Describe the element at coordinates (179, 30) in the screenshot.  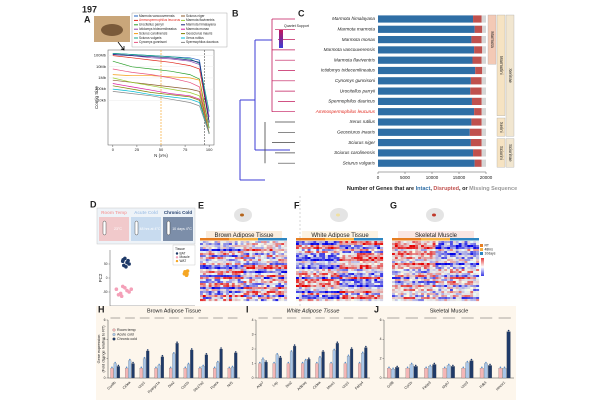
I see `legend-box` at that location.